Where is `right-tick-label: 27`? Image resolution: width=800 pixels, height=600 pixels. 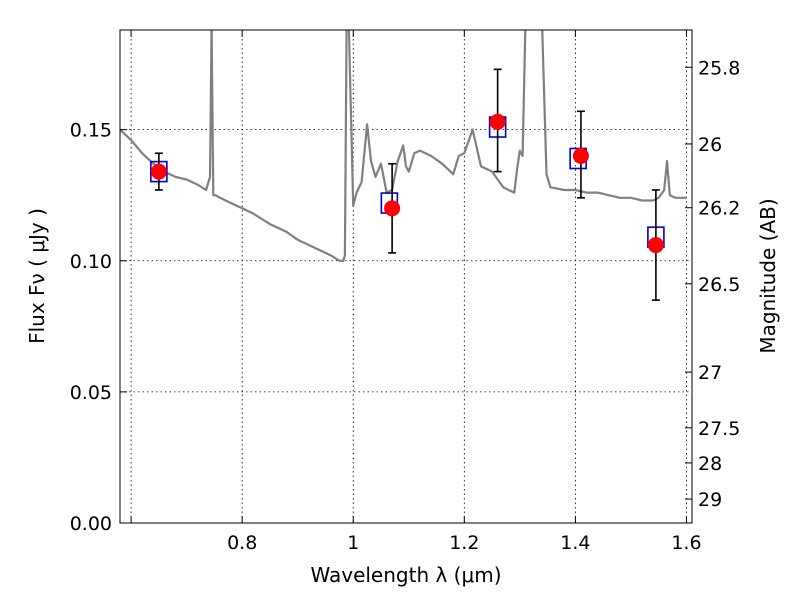 right-tick-label: 27 is located at coordinates (710, 373).